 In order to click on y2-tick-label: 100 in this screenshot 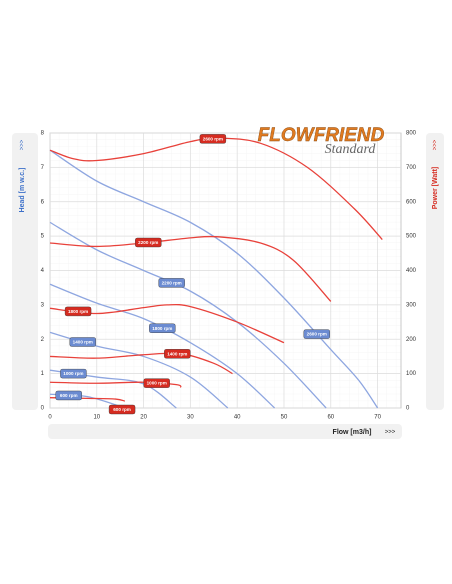, I will do `click(411, 374)`.